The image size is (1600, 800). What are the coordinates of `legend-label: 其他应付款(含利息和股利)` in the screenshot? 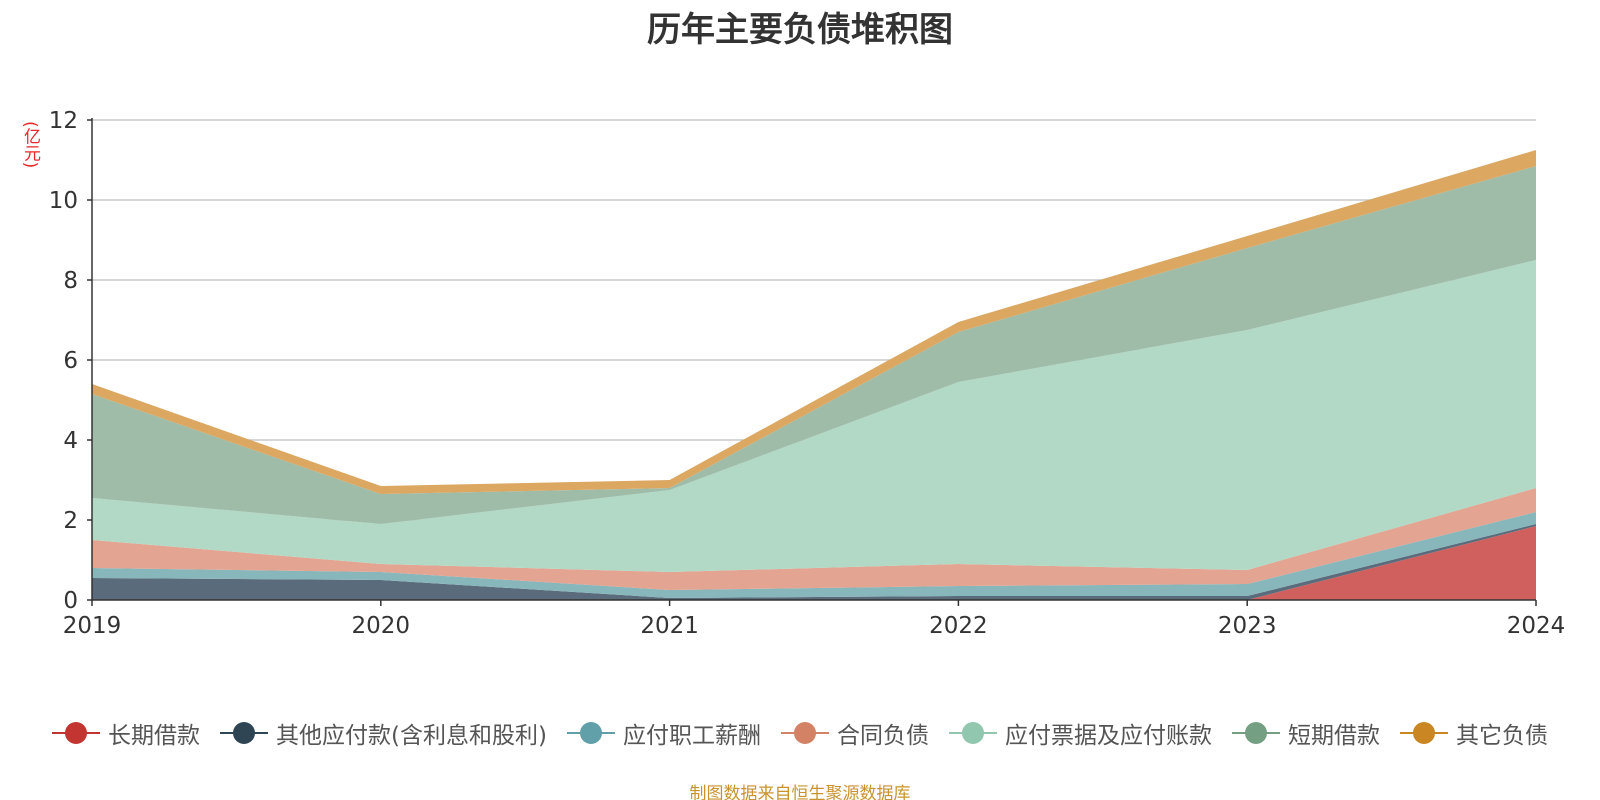 It's located at (411, 736).